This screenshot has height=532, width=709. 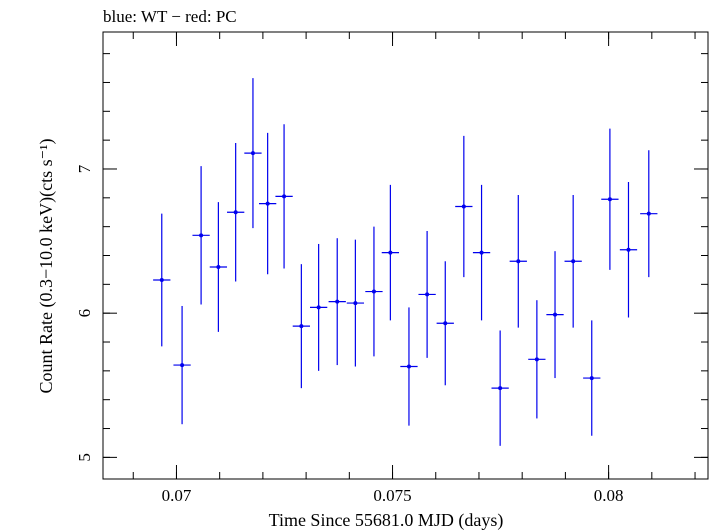 What do you see at coordinates (170, 16) in the screenshot?
I see `chart-title: blue: WT − red: PC` at bounding box center [170, 16].